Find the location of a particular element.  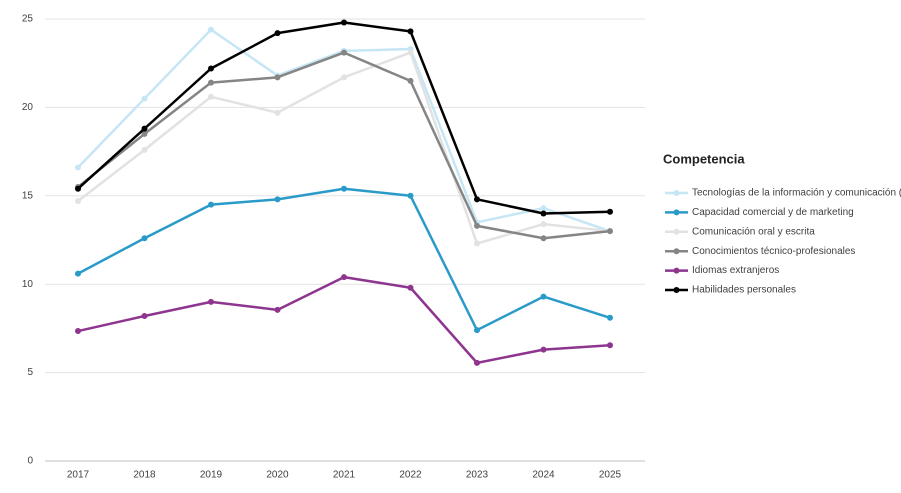

legend-label: Conocimientos técnico-profesionales is located at coordinates (773, 251).